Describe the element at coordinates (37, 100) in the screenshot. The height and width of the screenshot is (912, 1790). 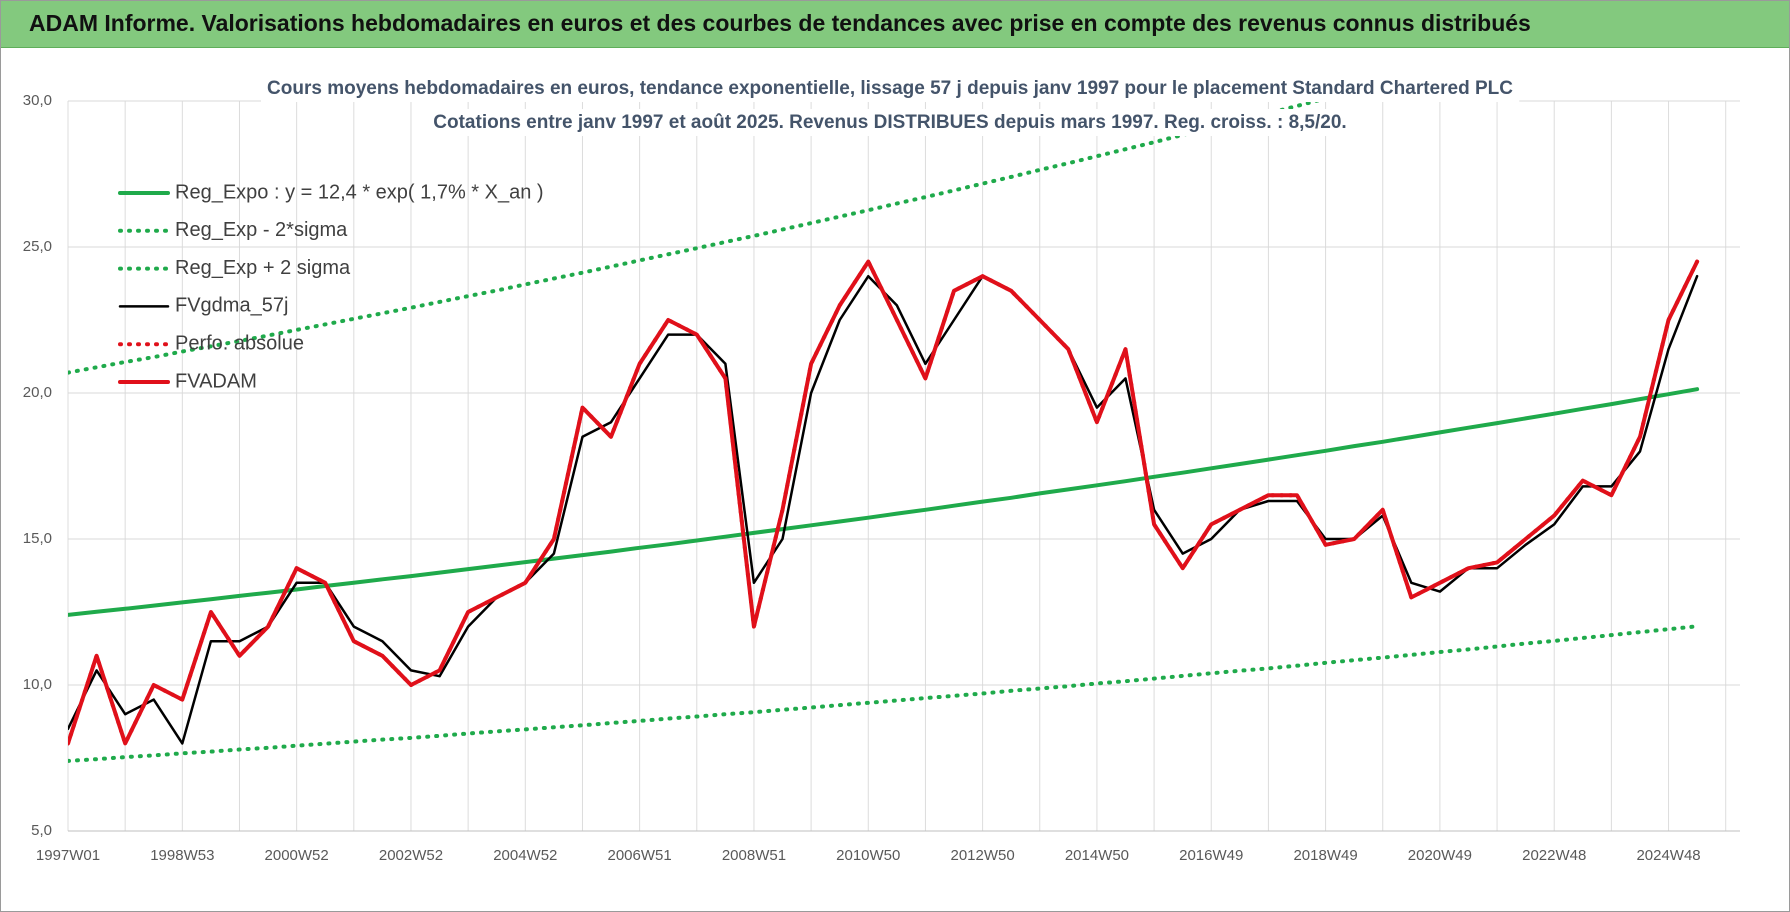
I see `y-tick-label: 30,0` at that location.